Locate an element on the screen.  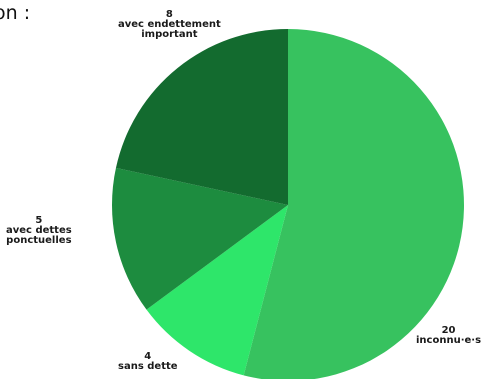
slice-name: inconnu·e·s is located at coordinates (449, 340).